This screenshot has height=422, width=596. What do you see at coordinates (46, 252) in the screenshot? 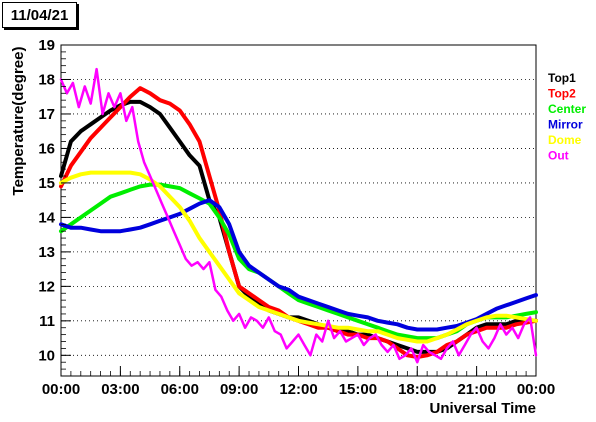
I see `y-tick-label-3: 13` at bounding box center [46, 252].